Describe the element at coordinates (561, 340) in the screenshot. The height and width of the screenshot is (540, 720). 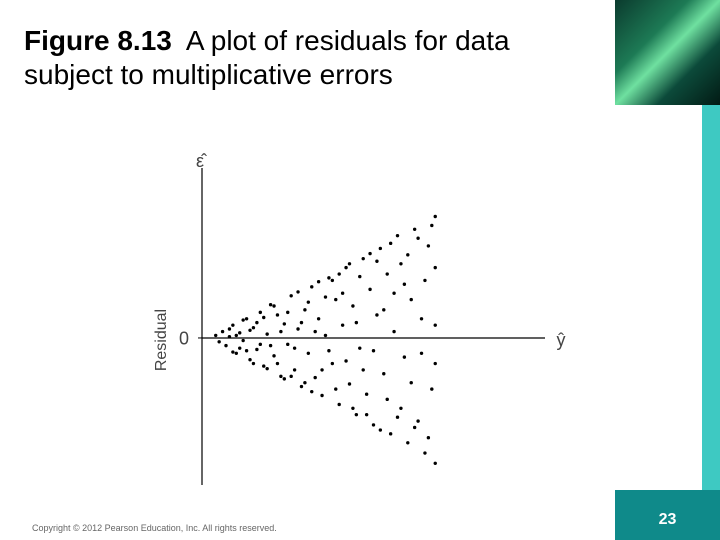
I see `x-symbol: ŷ` at that location.